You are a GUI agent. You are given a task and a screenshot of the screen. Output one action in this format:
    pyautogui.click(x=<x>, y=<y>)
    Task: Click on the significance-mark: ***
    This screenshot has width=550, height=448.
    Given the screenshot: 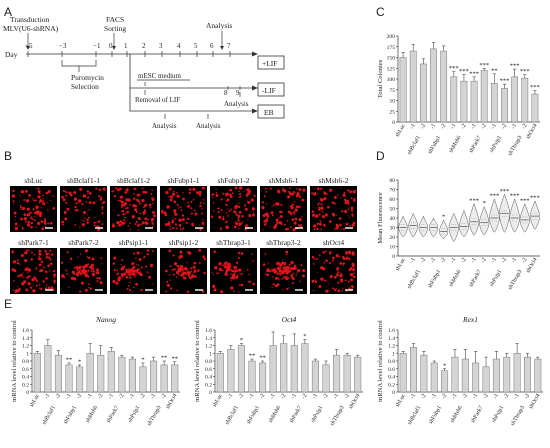 What is the action you would take?
    pyautogui.click(x=515, y=66)
    